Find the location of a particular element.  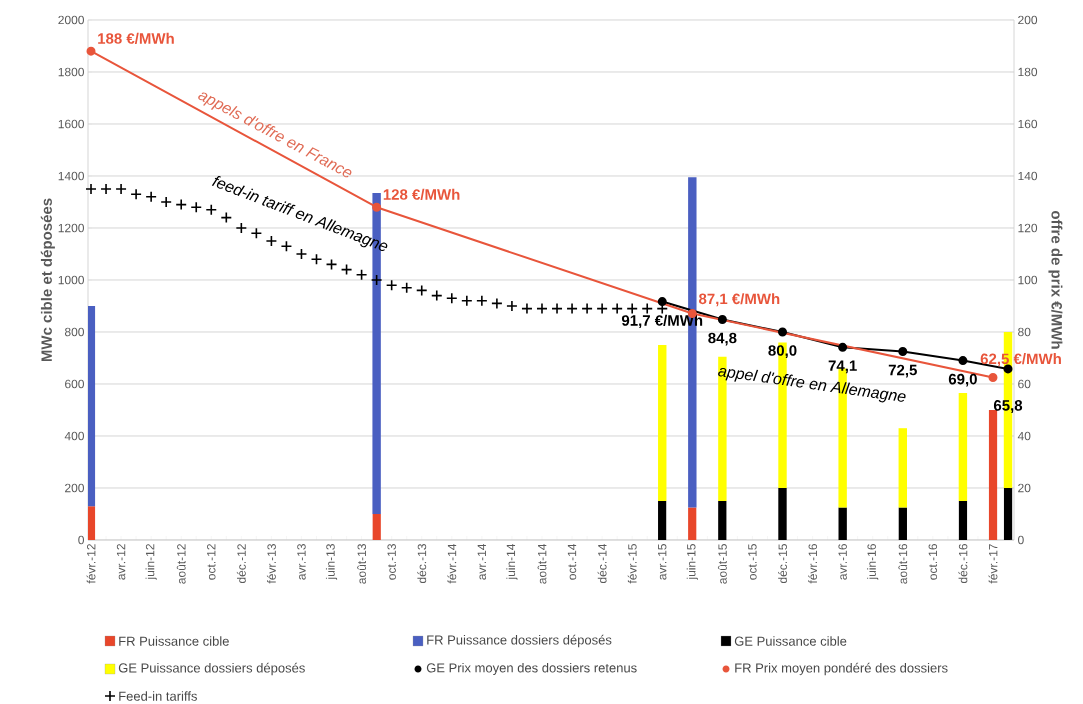

x-tick-label: juin-13 is located at coordinates (331, 562).